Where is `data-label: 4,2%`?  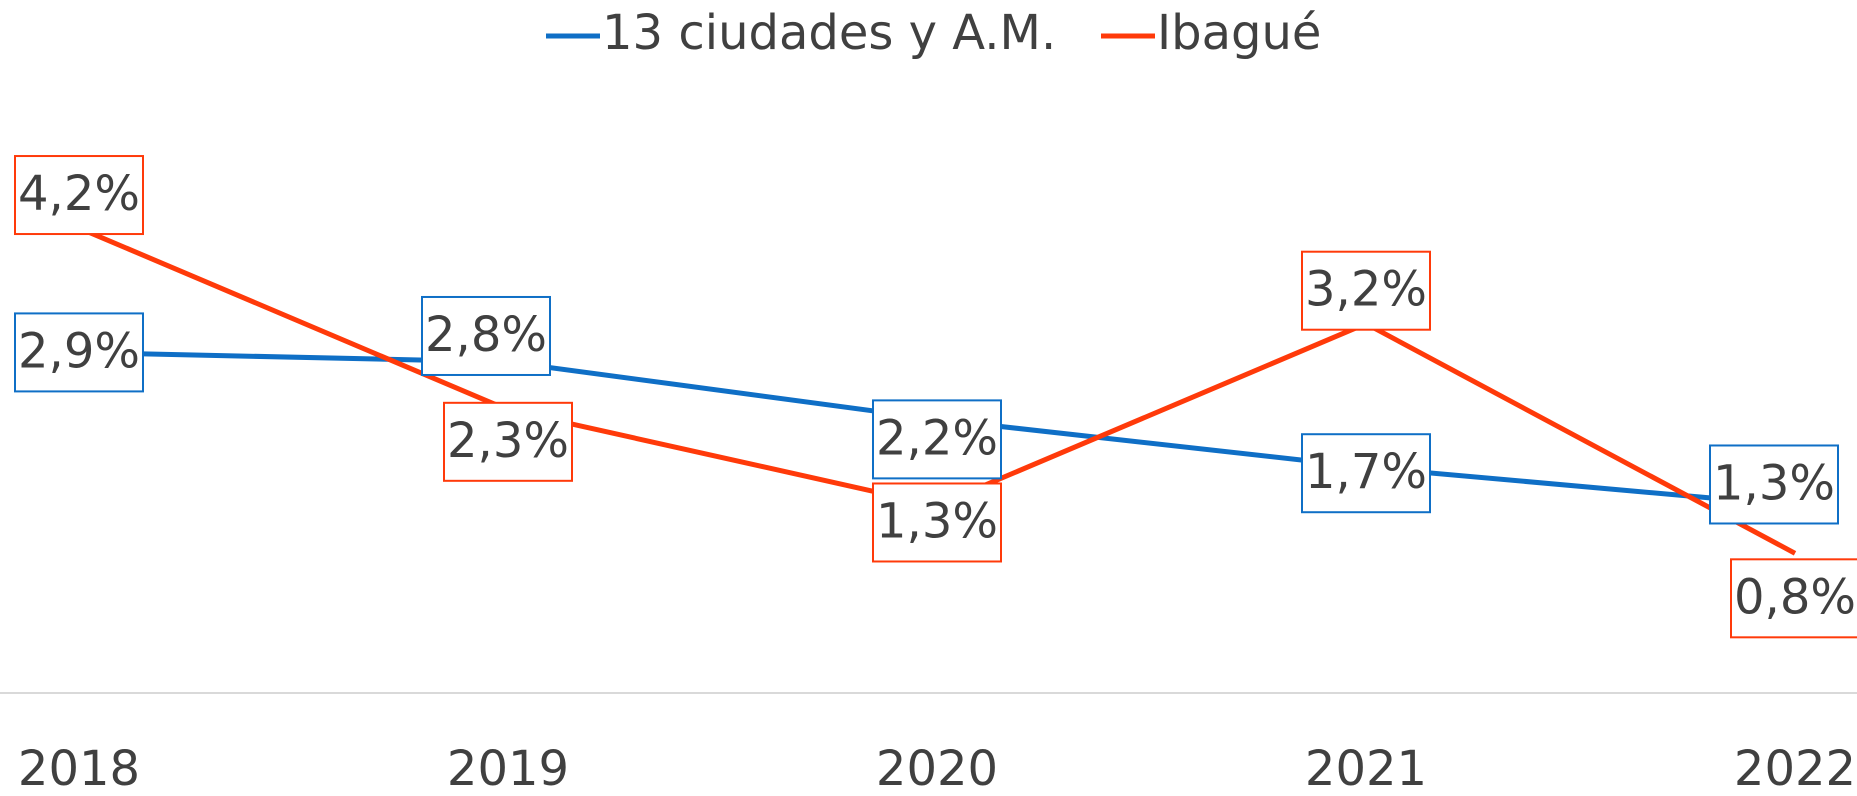
data-label: 4,2% is located at coordinates (79, 194).